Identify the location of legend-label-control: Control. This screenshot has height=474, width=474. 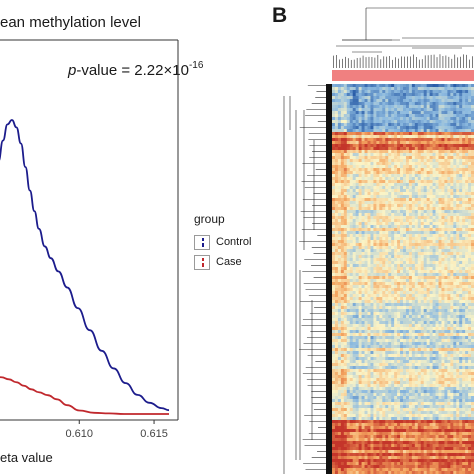
(234, 242).